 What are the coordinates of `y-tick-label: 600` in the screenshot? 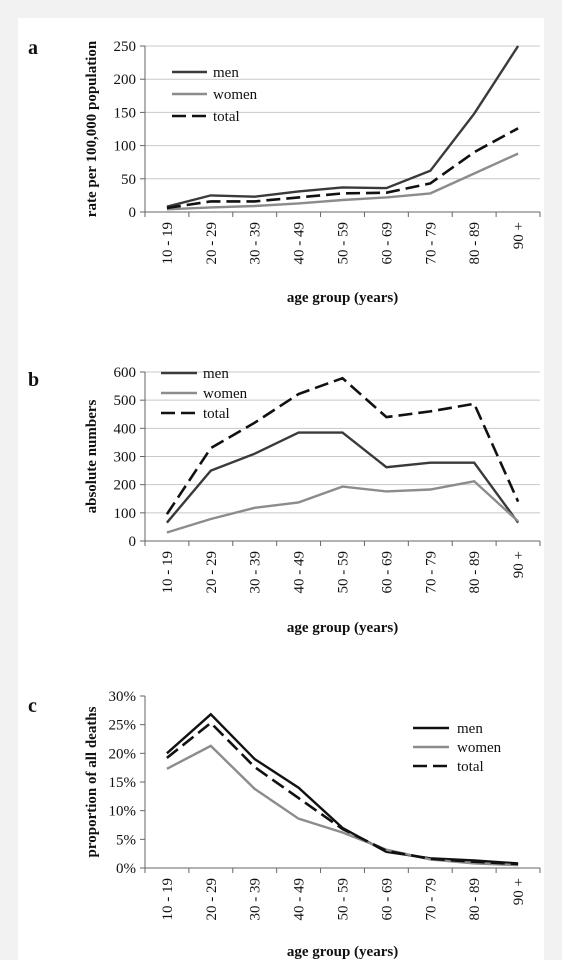 It's located at (125, 373).